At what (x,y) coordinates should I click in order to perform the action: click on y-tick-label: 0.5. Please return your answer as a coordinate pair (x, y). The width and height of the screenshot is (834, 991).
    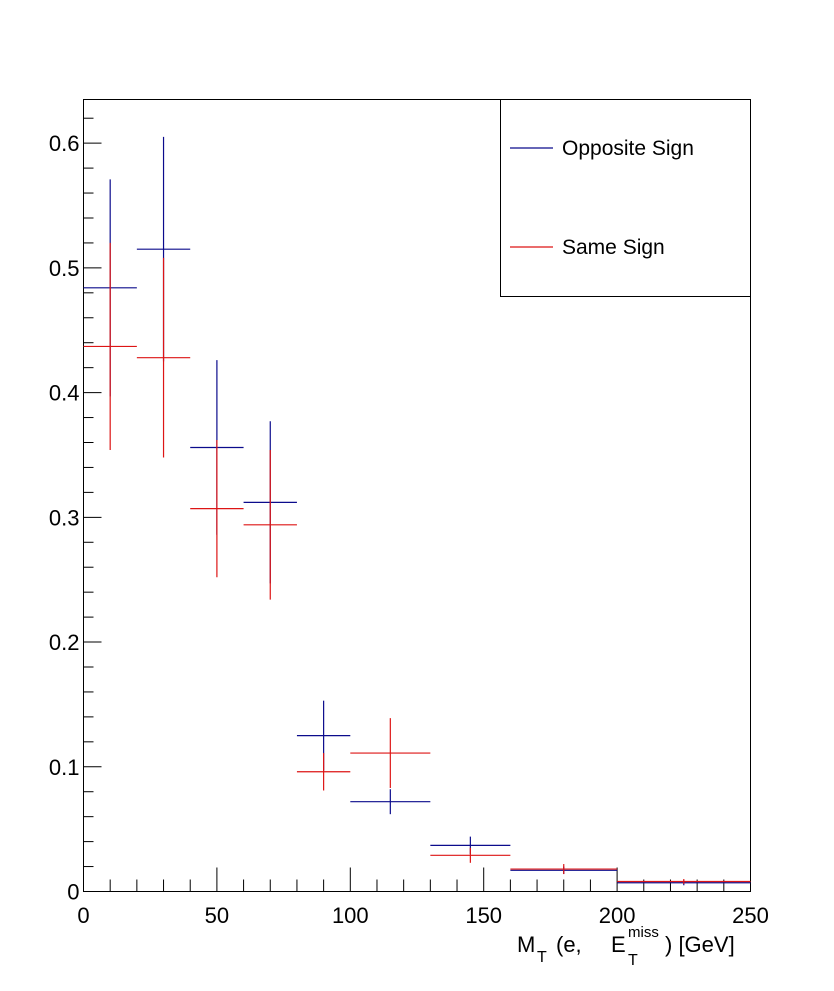
    Looking at the image, I should click on (64, 268).